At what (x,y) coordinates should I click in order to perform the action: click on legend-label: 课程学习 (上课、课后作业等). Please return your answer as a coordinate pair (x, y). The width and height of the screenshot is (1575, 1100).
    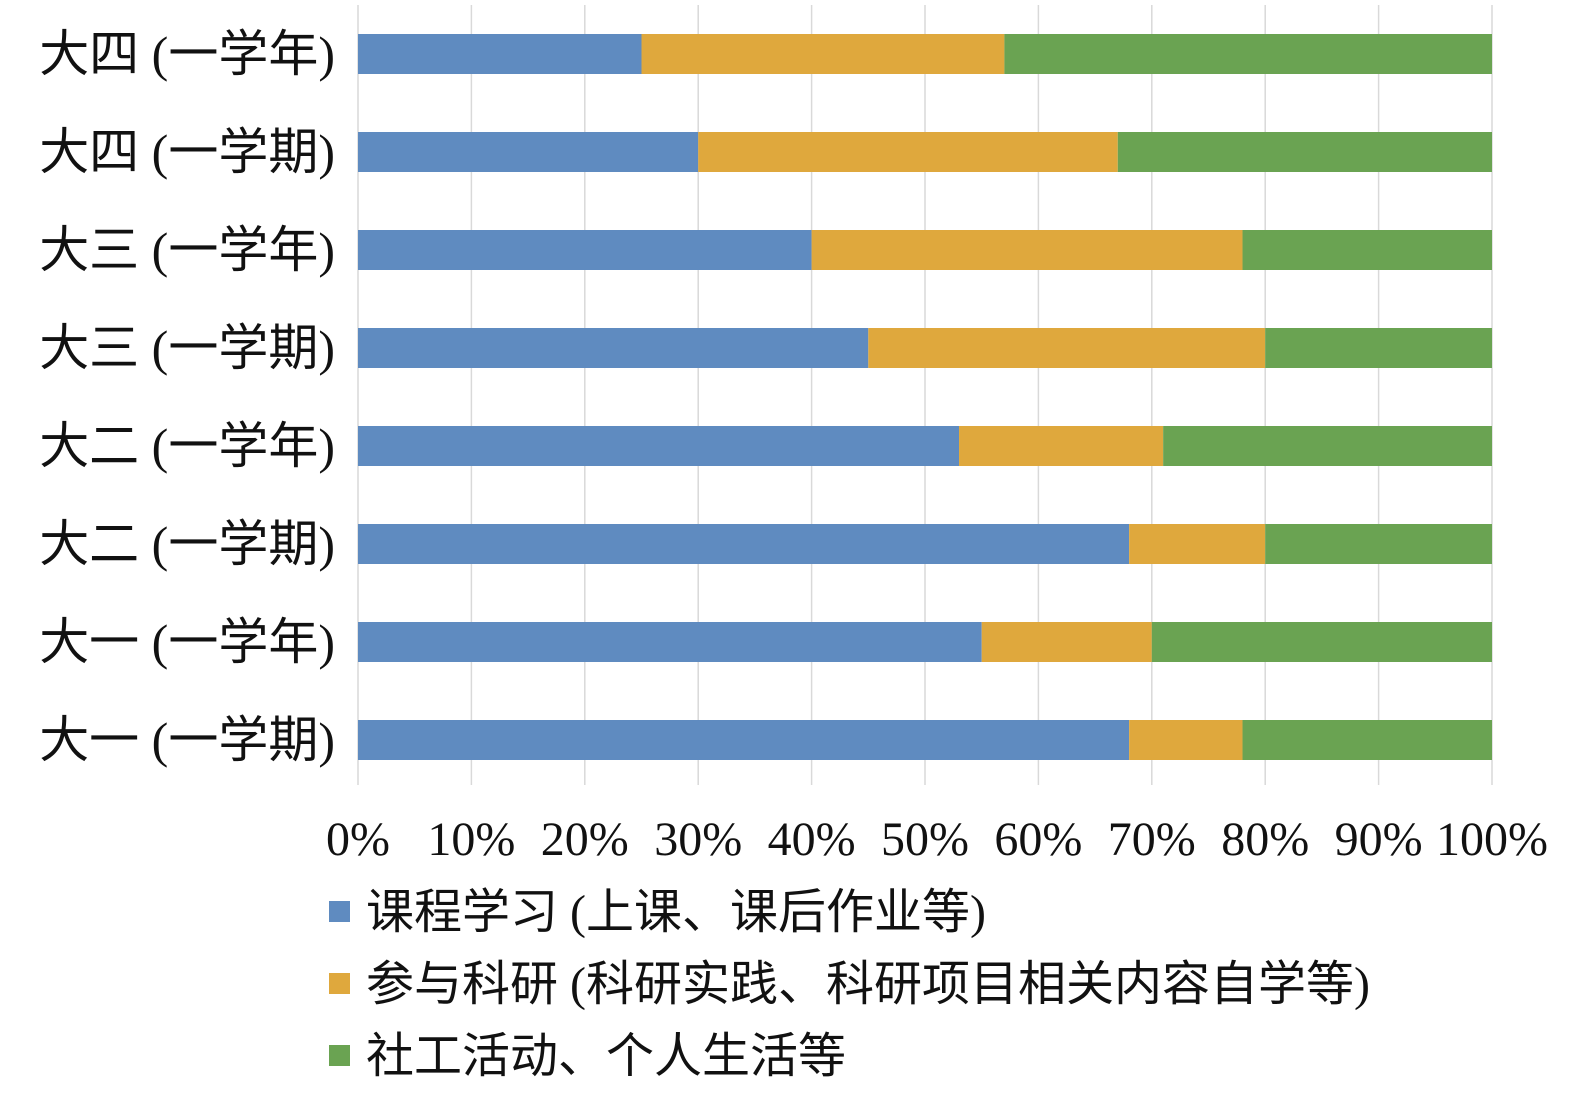
    Looking at the image, I should click on (676, 912).